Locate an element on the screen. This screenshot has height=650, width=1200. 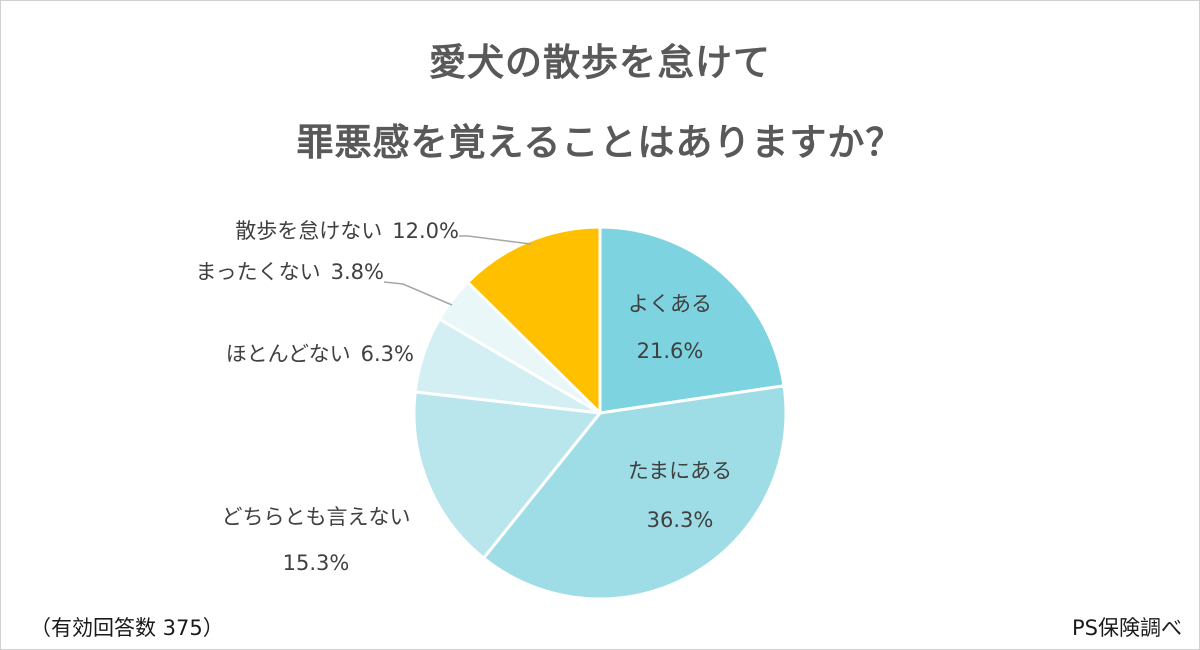
slice-label-neutral-value: 15.3% is located at coordinates (316, 563).